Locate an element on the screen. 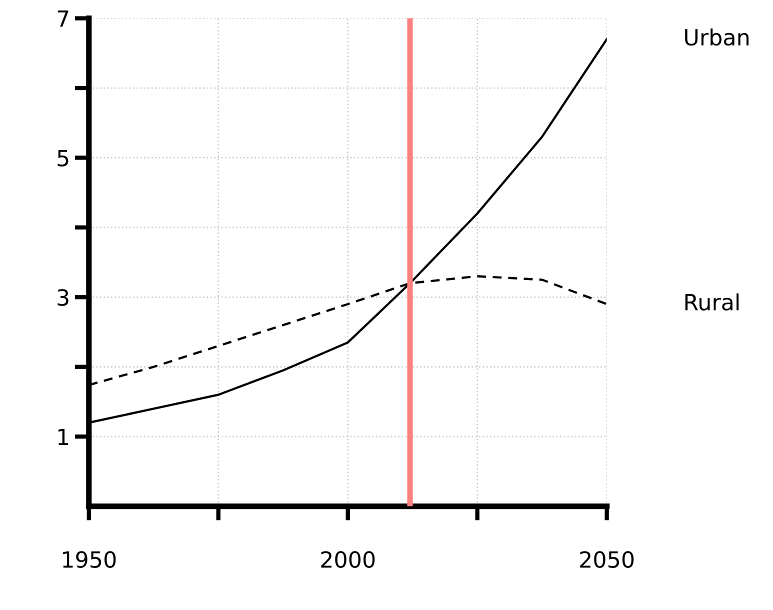 The height and width of the screenshot is (610, 773). x-tick-label: 2000 is located at coordinates (348, 559).